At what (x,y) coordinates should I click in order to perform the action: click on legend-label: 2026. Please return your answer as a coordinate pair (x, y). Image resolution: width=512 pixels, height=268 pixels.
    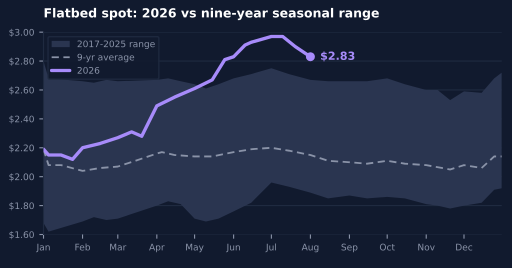
    Looking at the image, I should click on (89, 70).